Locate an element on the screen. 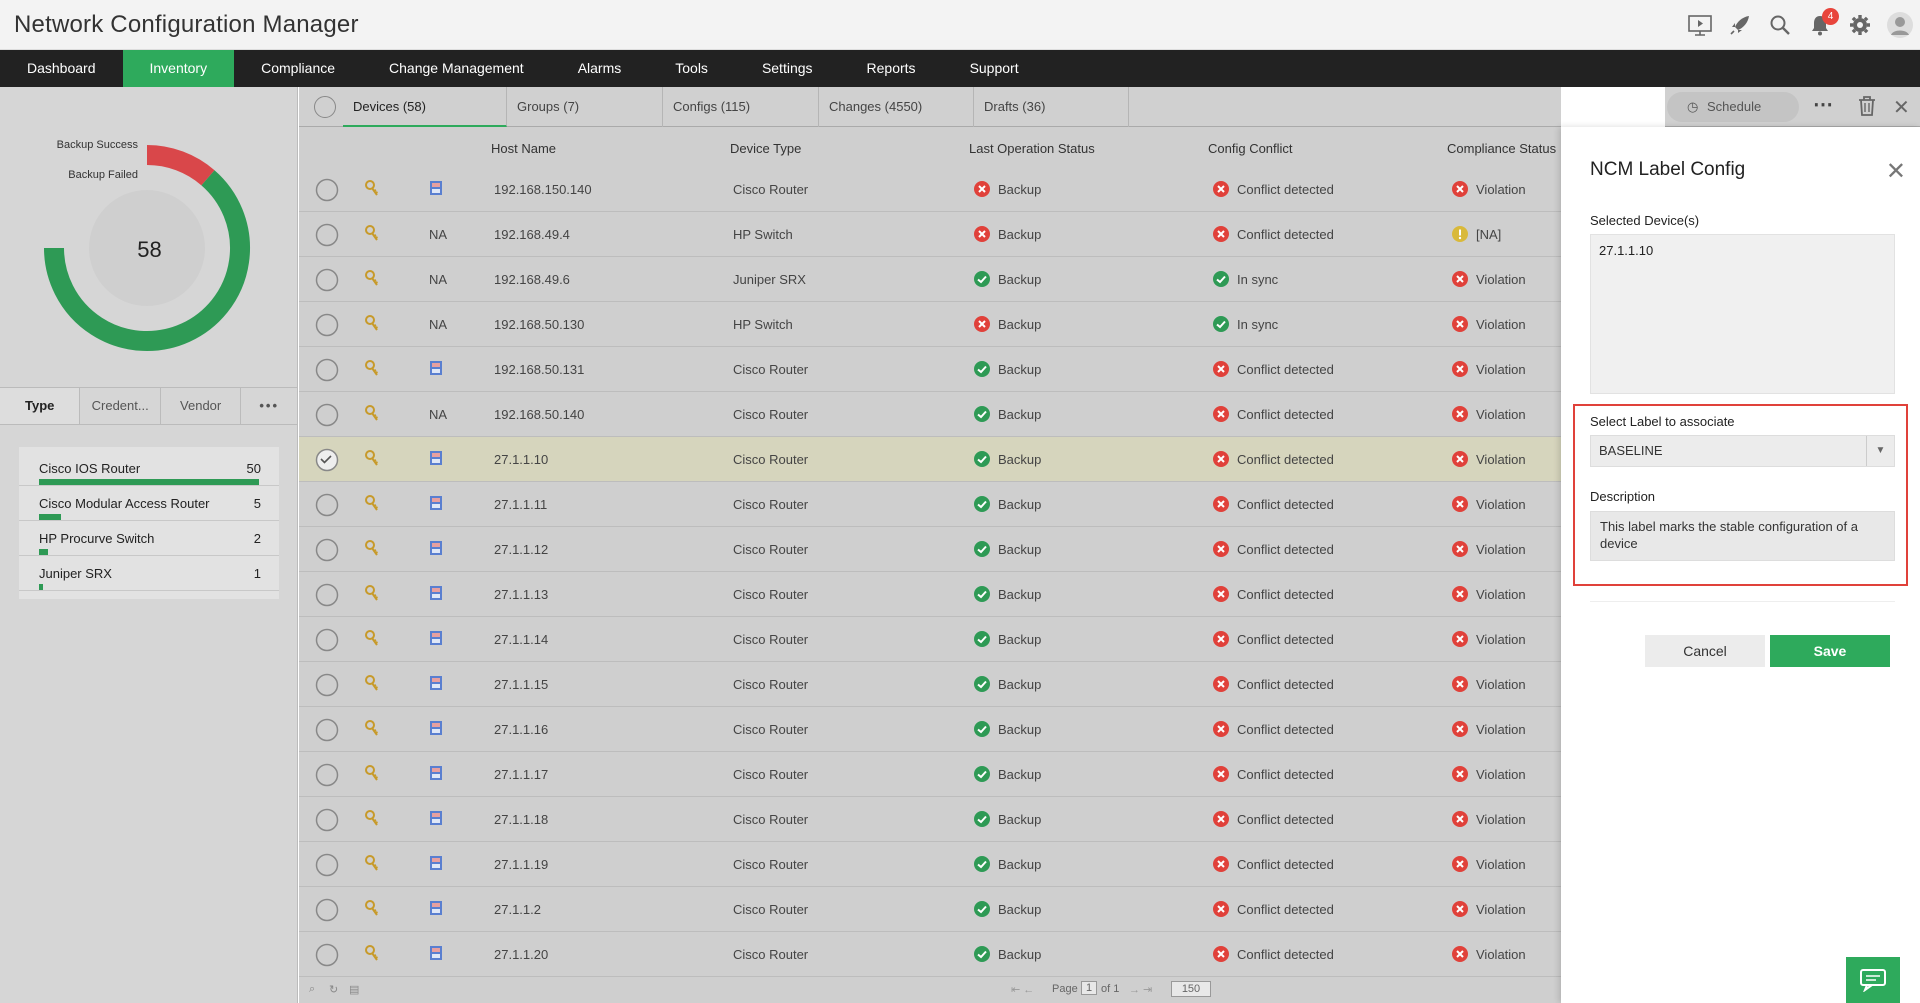 The height and width of the screenshot is (1003, 1920). nav-reports: Reports is located at coordinates (891, 68).